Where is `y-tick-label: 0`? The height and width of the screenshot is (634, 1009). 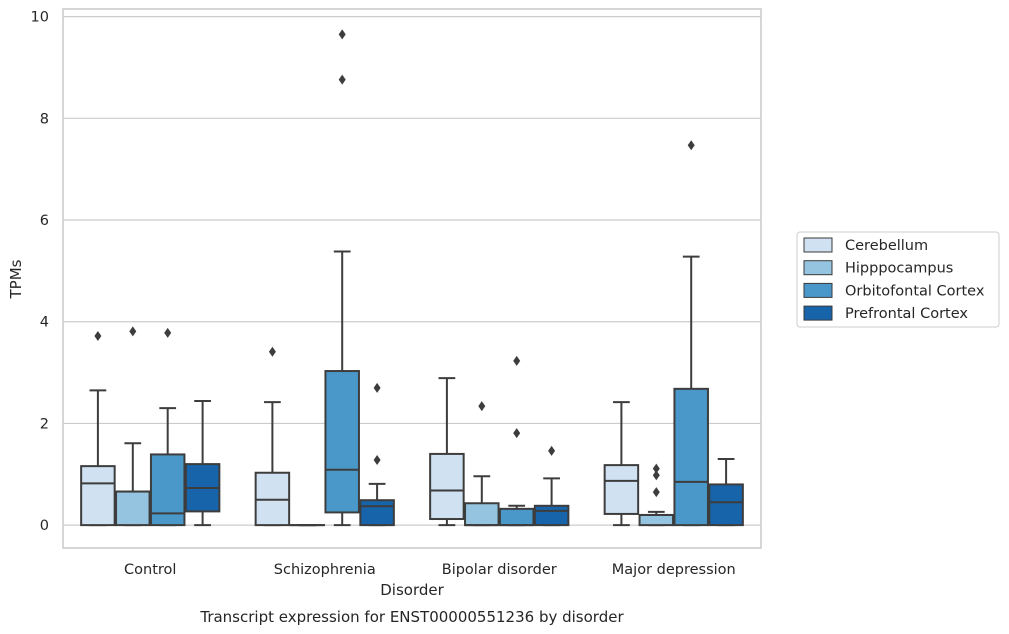 y-tick-label: 0 is located at coordinates (44, 526).